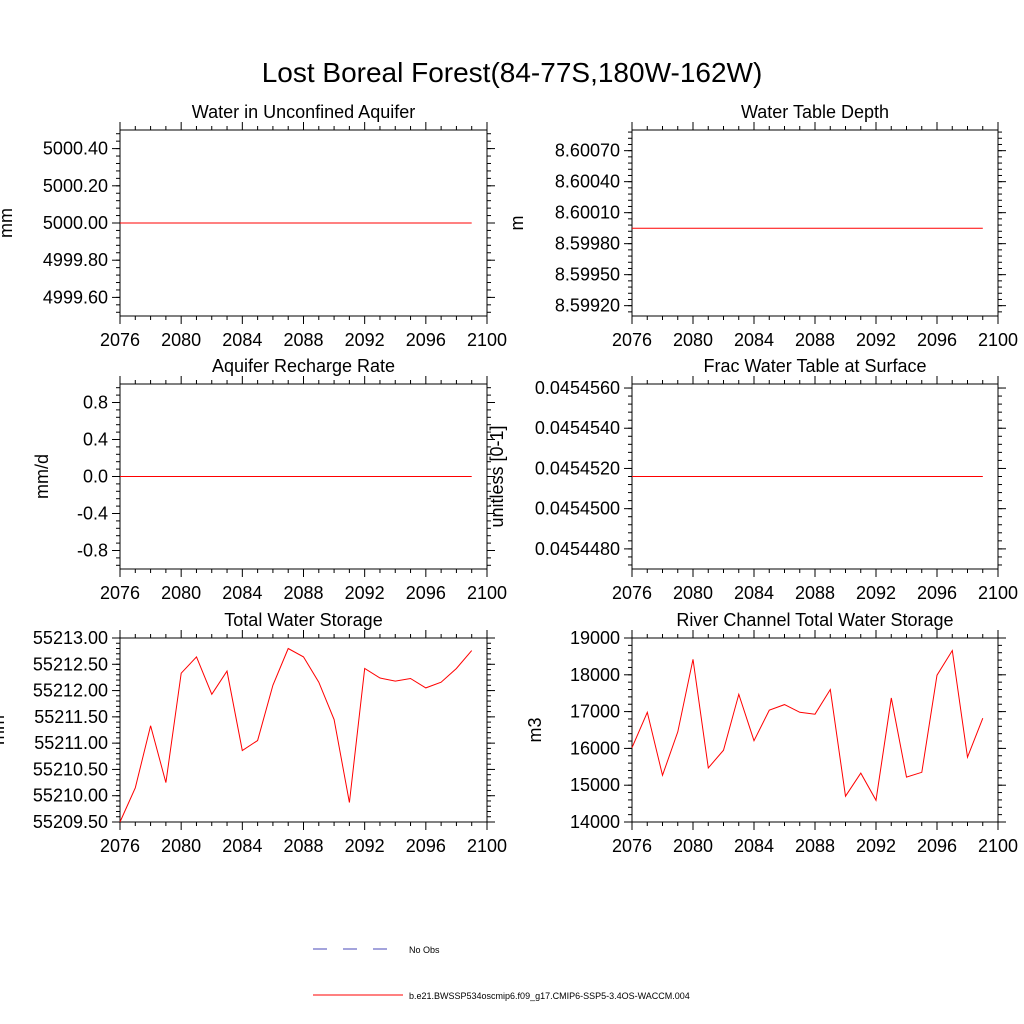 The width and height of the screenshot is (1024, 1024). I want to click on y-tick-label: 4999.60, so click(75, 297).